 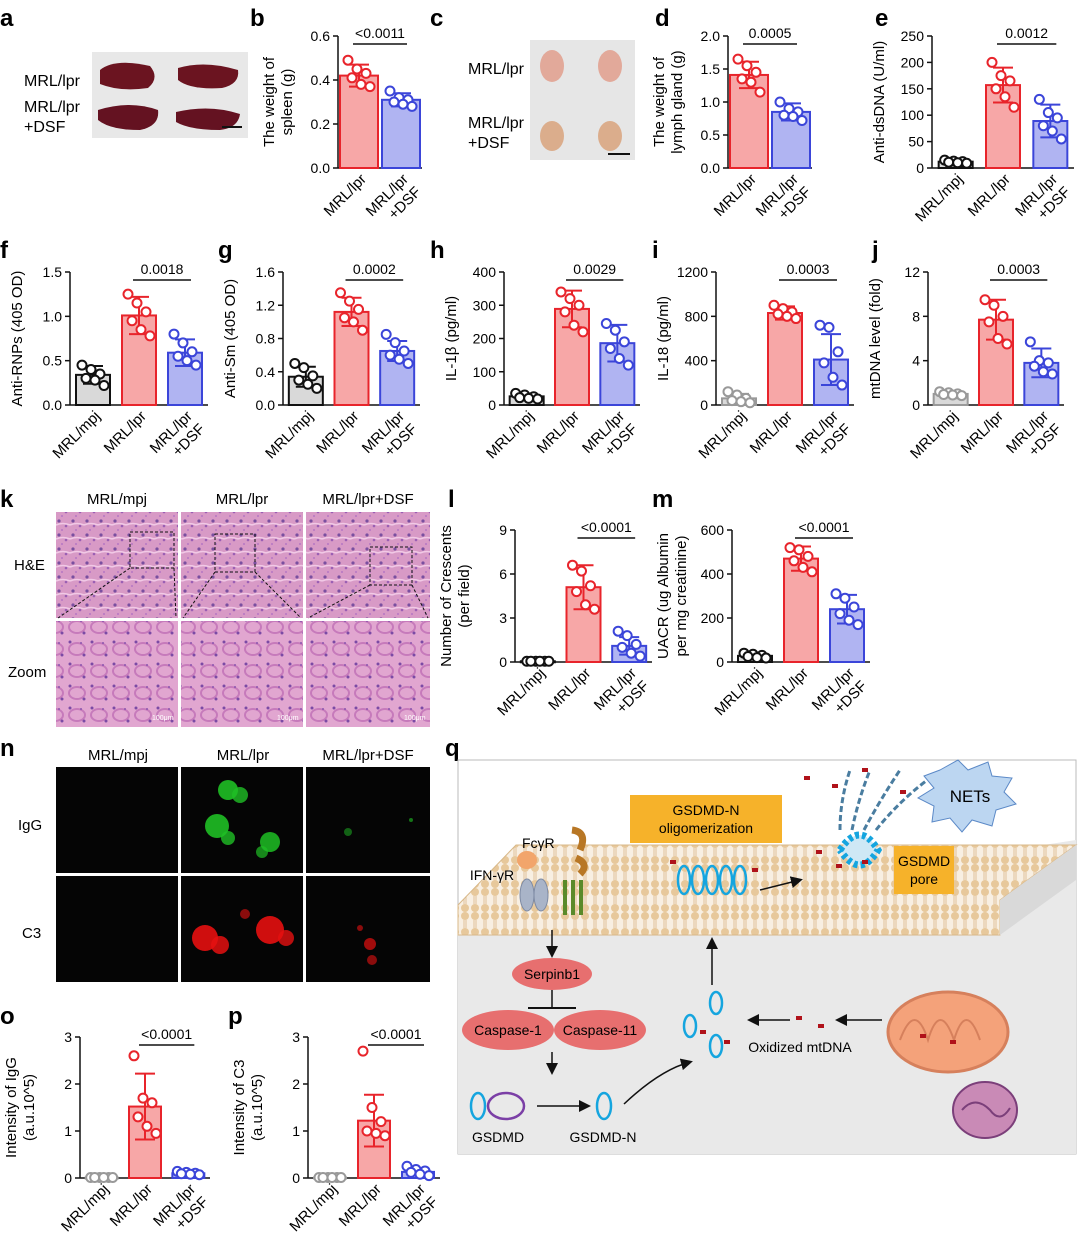 What do you see at coordinates (498, 1137) in the screenshot?
I see `gsdmd-label: GSDMD` at bounding box center [498, 1137].